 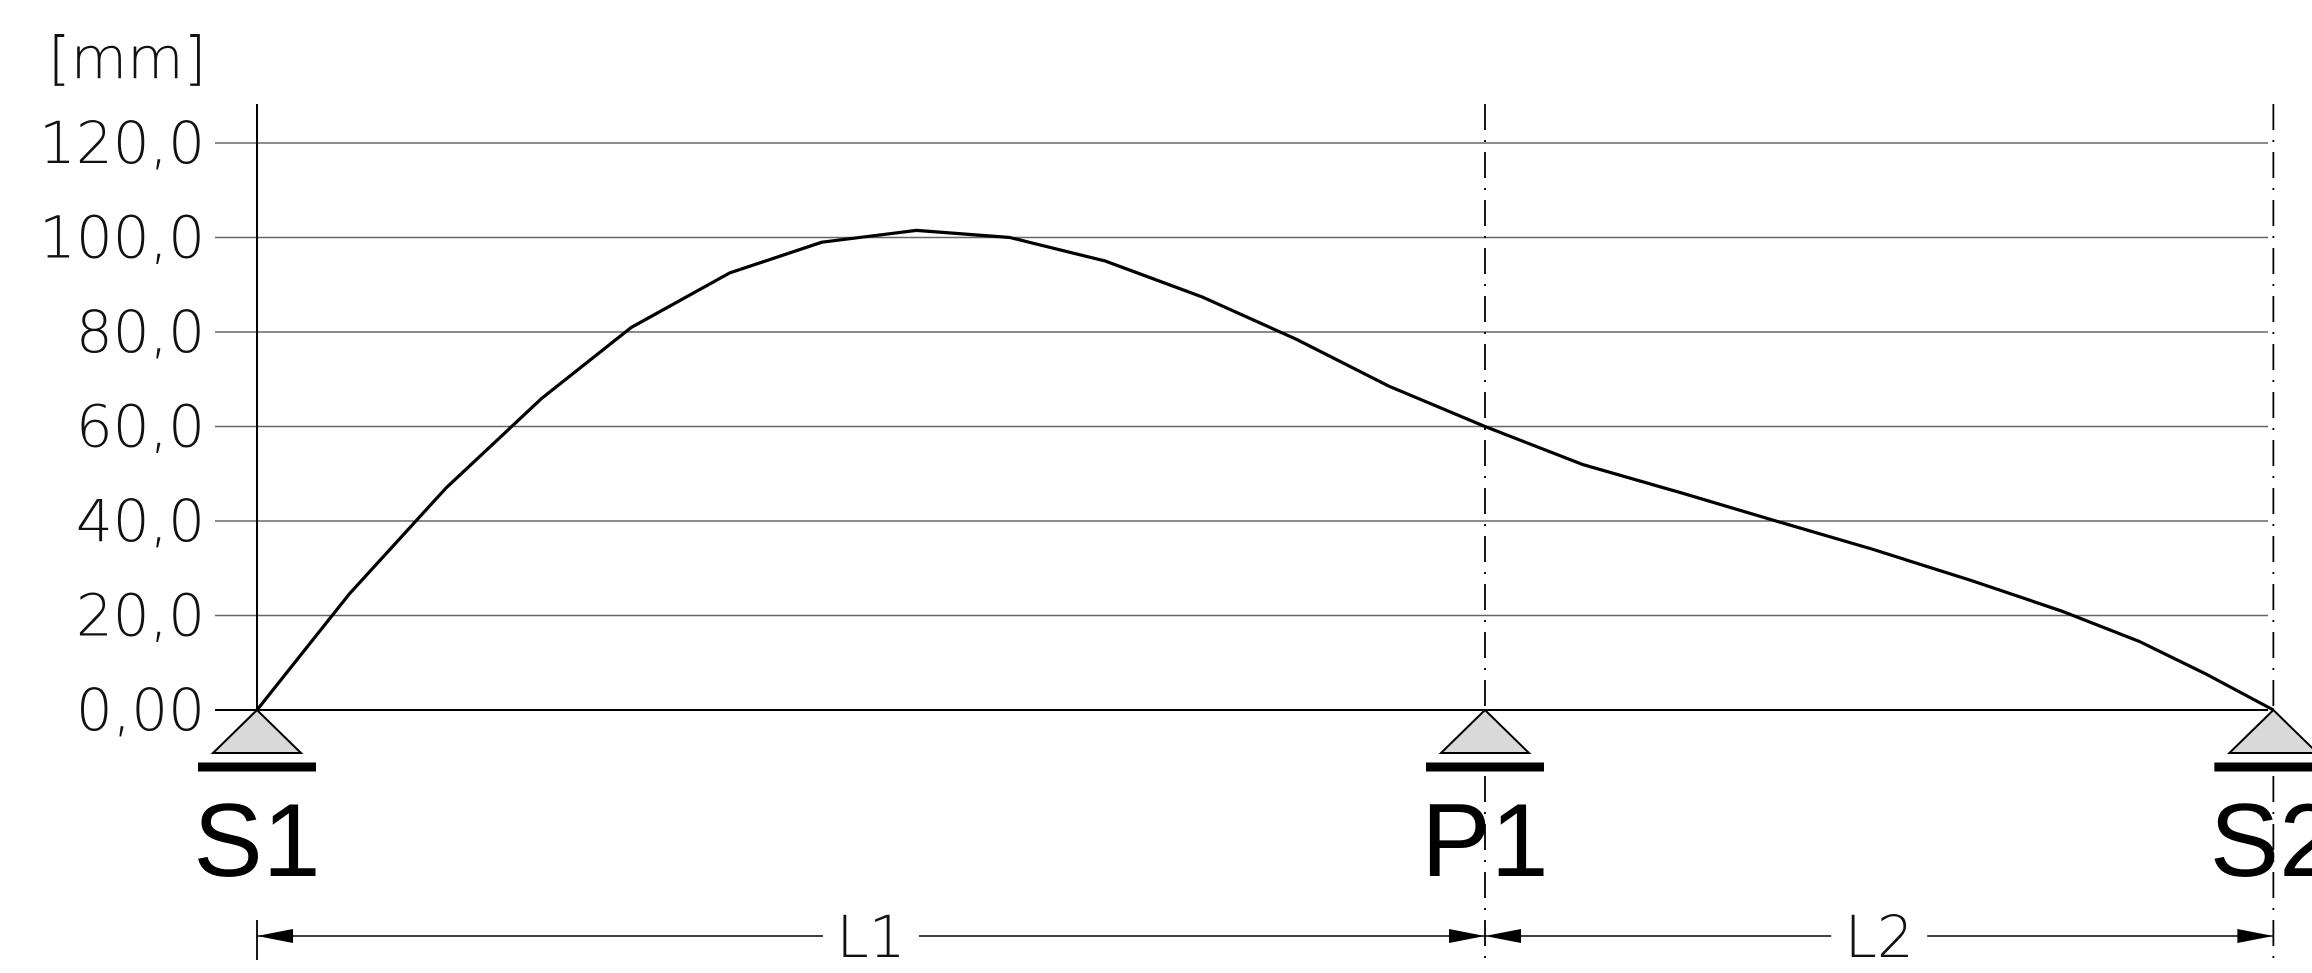 I want to click on support-label: S1, so click(x=256, y=841).